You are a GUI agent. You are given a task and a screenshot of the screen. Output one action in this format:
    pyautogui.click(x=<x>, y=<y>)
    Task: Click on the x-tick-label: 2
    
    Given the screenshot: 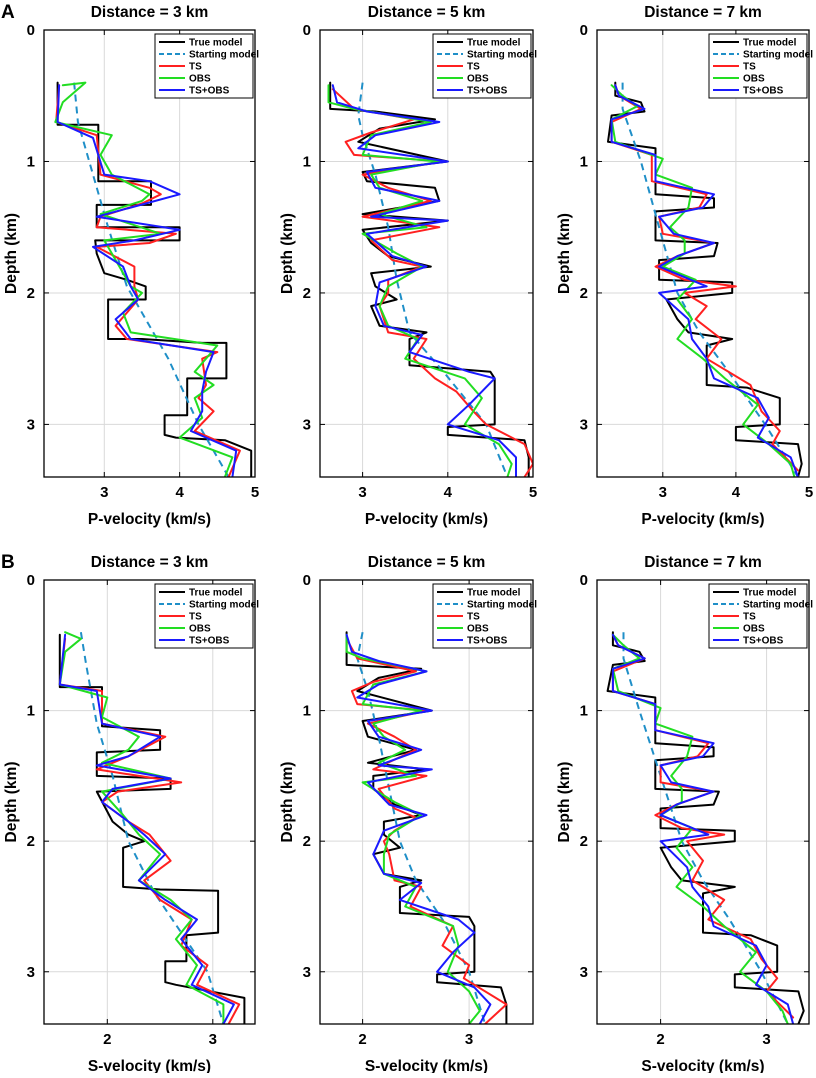 What is the action you would take?
    pyautogui.click(x=107, y=1039)
    